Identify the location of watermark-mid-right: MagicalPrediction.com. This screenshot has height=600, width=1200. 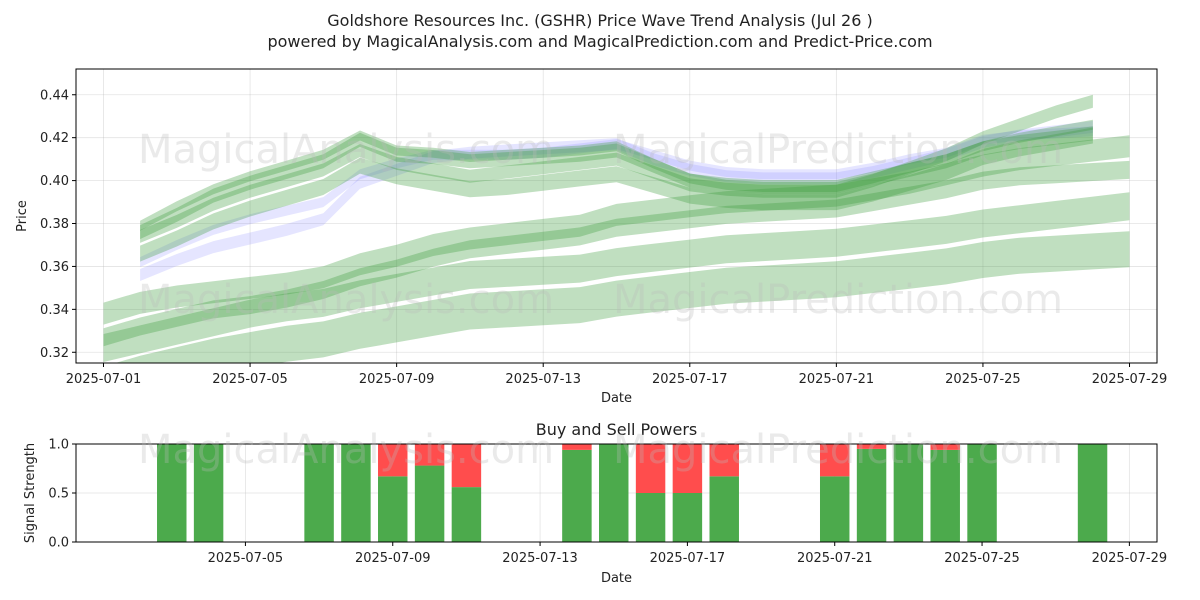
(838, 300).